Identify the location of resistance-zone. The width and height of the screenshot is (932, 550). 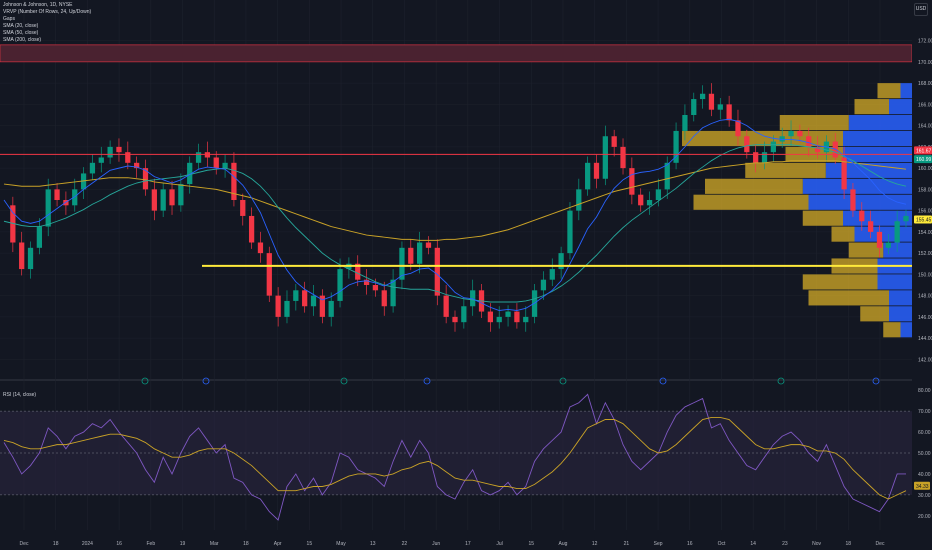
(456, 53).